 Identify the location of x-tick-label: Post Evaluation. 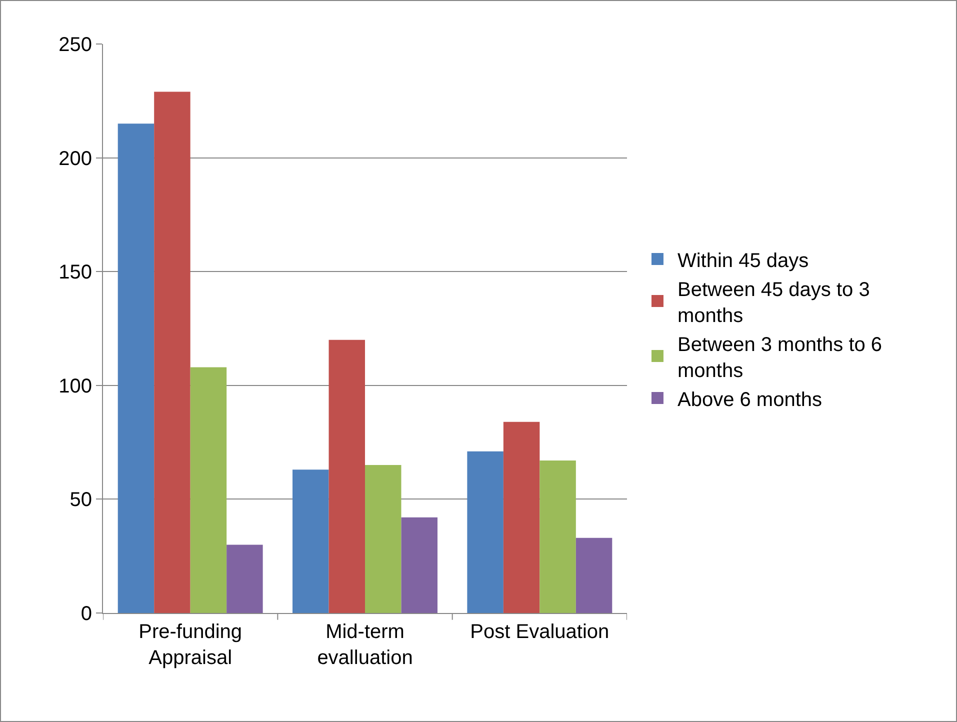
(540, 632).